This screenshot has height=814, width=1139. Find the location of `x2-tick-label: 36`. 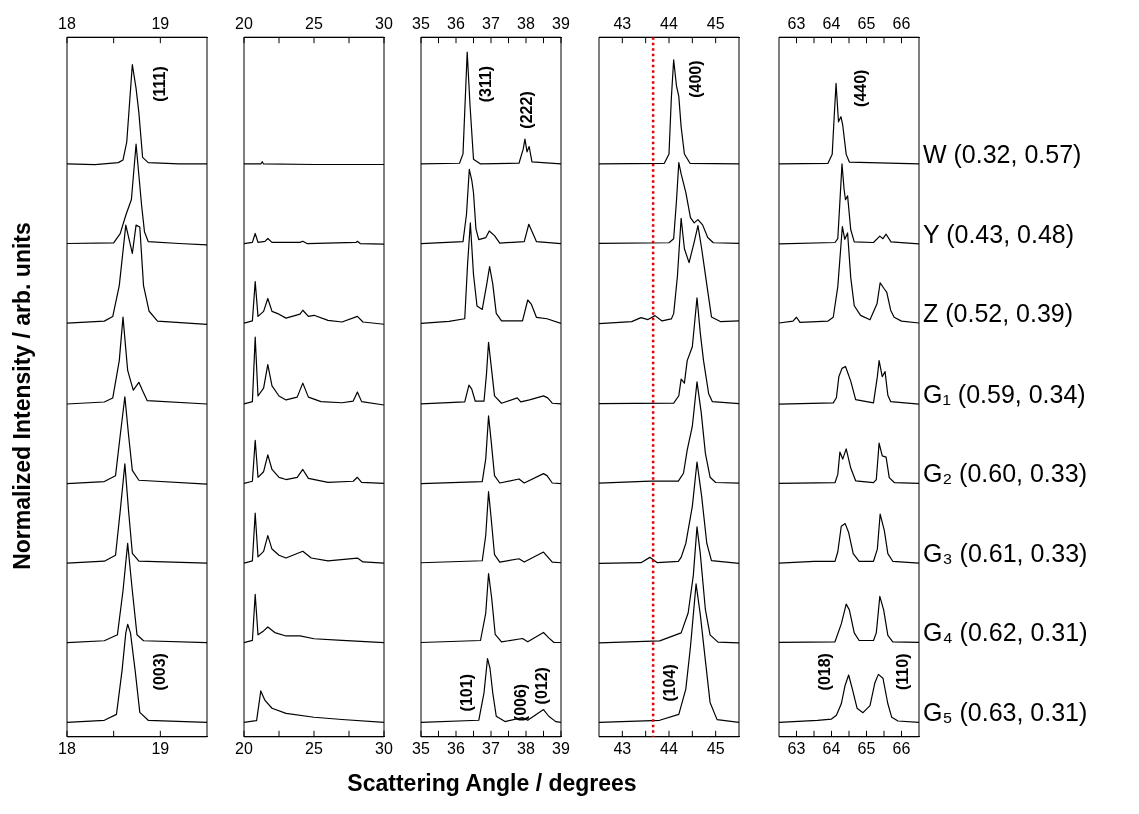

x2-tick-label: 36 is located at coordinates (456, 24).